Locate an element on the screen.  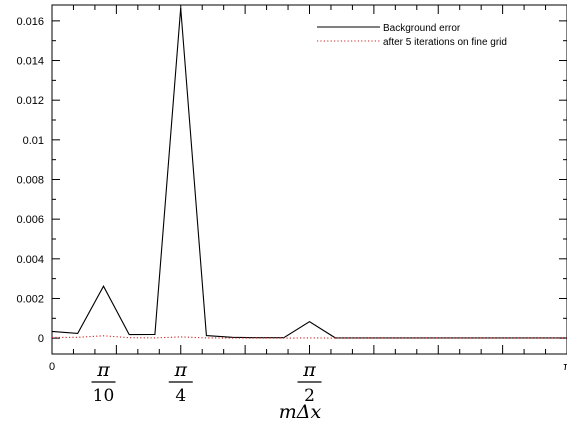
x-fraction-denominator: 2 is located at coordinates (309, 396).